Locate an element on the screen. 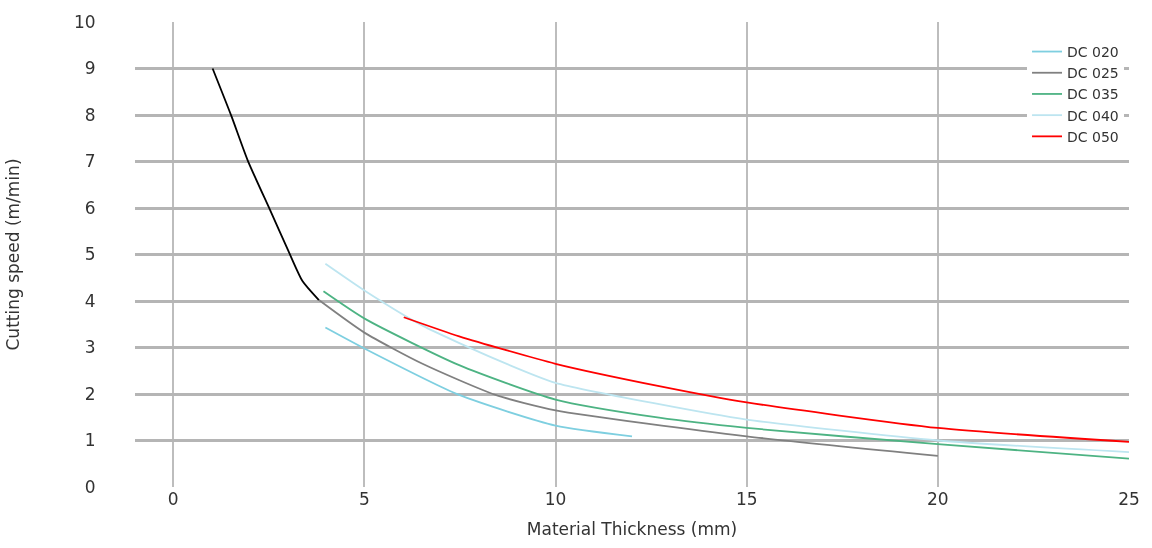 This screenshot has height=548, width=1152. x-axis-title: Material Thickness (mm) is located at coordinates (632, 529).